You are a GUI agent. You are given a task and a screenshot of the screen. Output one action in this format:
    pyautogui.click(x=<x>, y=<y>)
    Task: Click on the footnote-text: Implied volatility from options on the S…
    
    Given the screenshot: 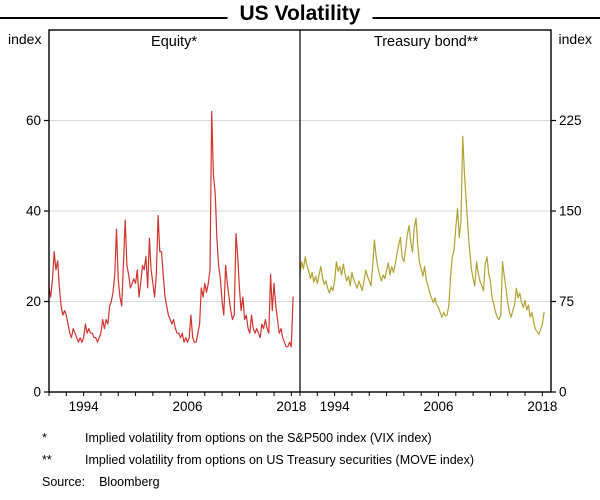 What is the action you would take?
    pyautogui.click(x=258, y=438)
    